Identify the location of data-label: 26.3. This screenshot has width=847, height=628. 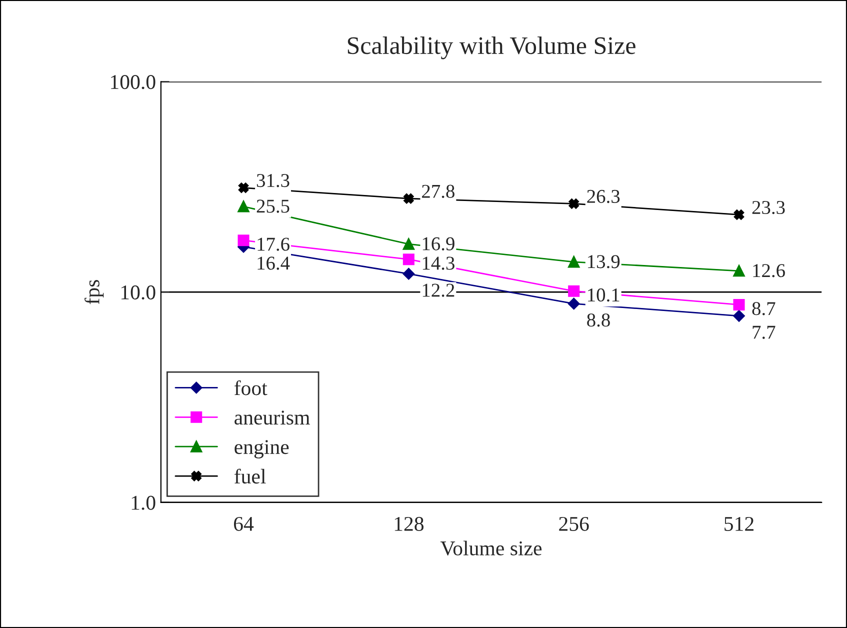
(603, 197).